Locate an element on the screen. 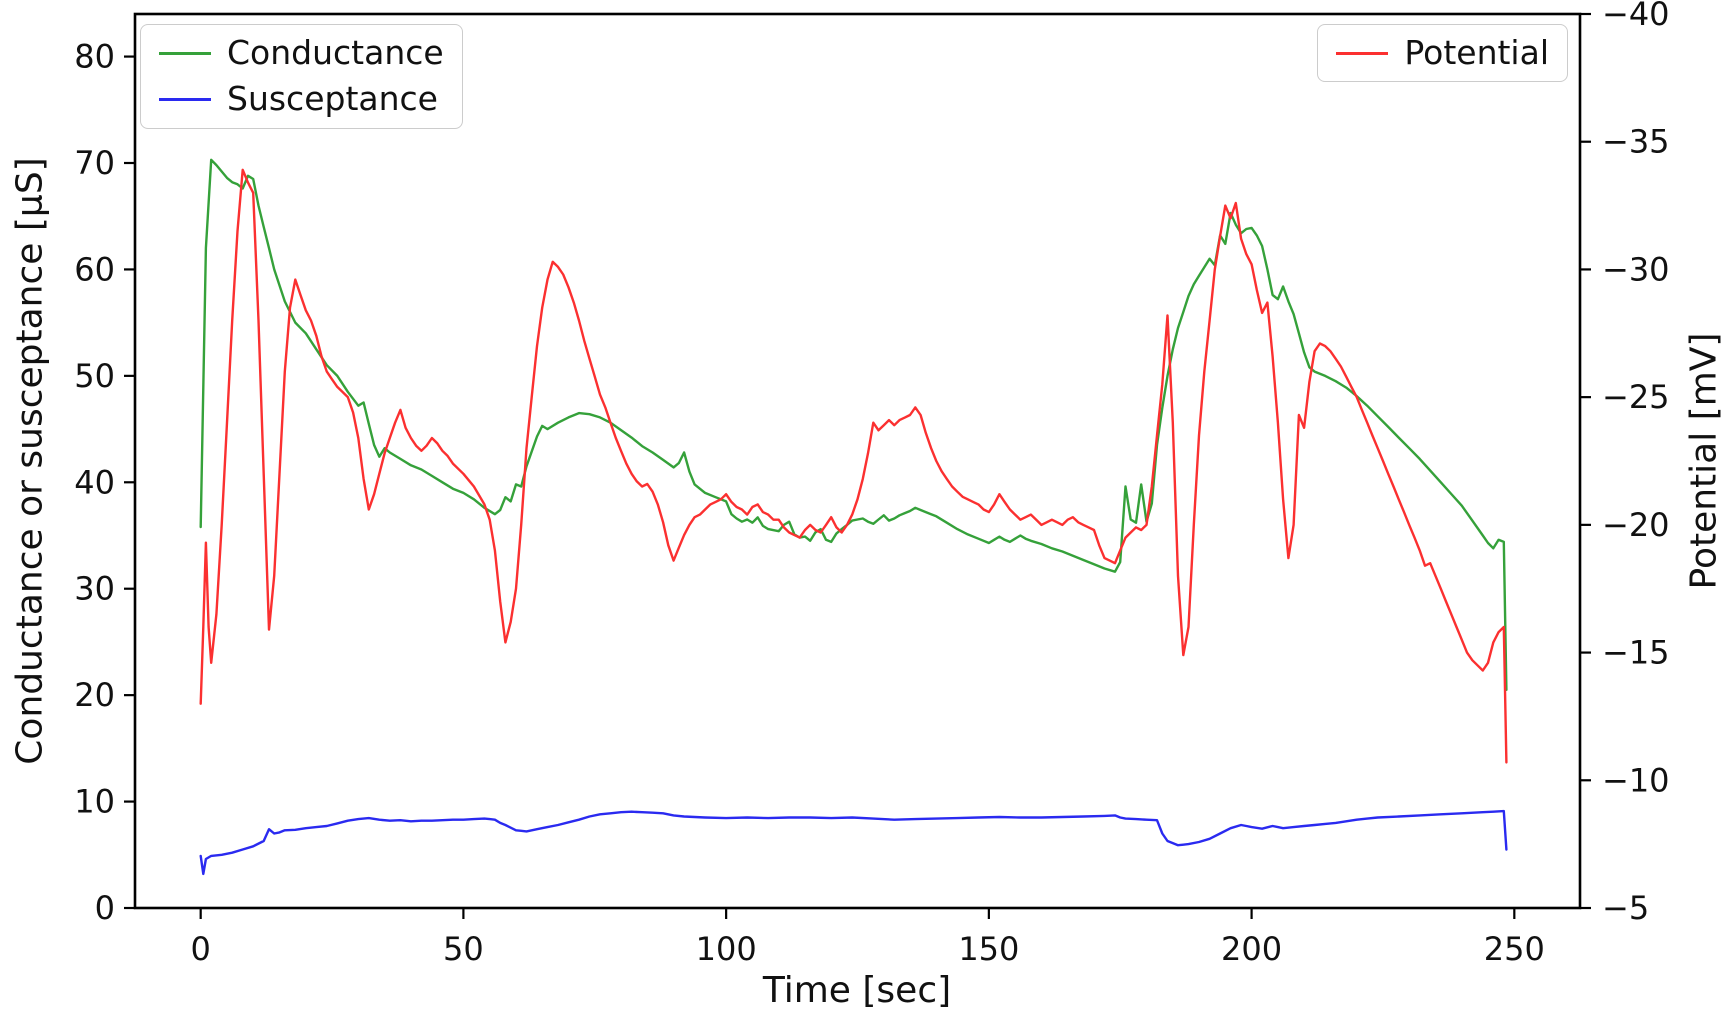 The height and width of the screenshot is (1029, 1732). y-tick-label-right: −10 is located at coordinates (1636, 780).